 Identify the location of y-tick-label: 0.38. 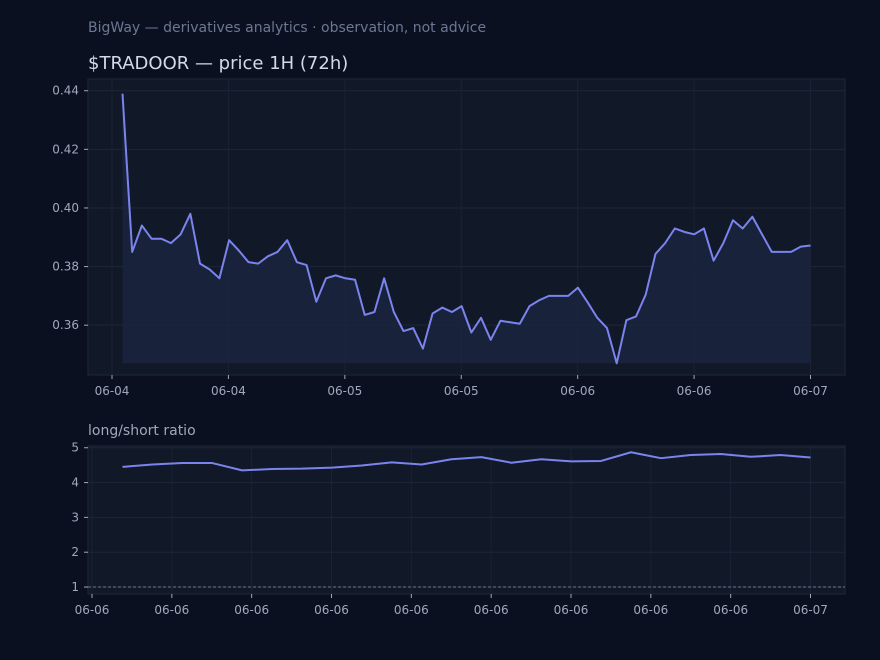
(65, 267).